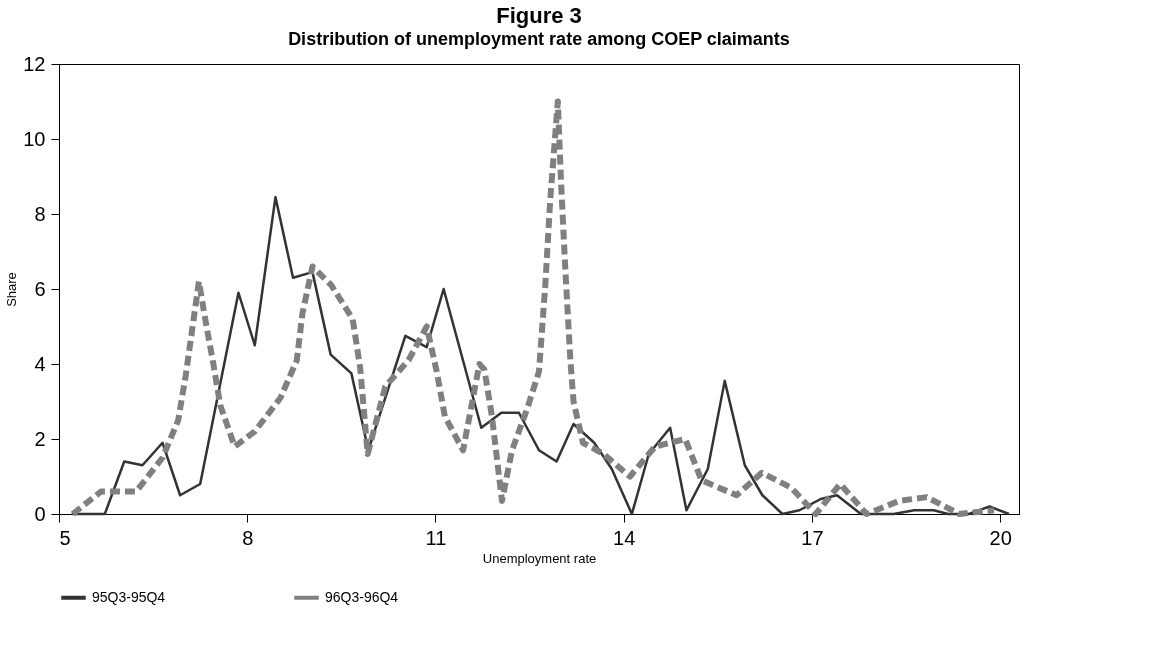  I want to click on y-tick-label: 8, so click(40, 213).